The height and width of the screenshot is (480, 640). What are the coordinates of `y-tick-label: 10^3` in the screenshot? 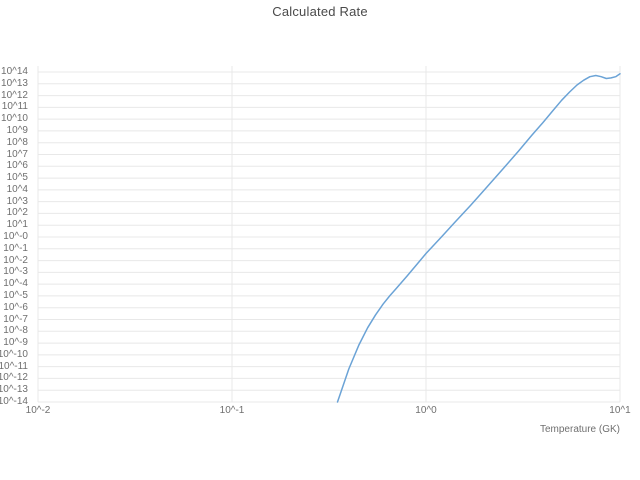 It's located at (17, 201).